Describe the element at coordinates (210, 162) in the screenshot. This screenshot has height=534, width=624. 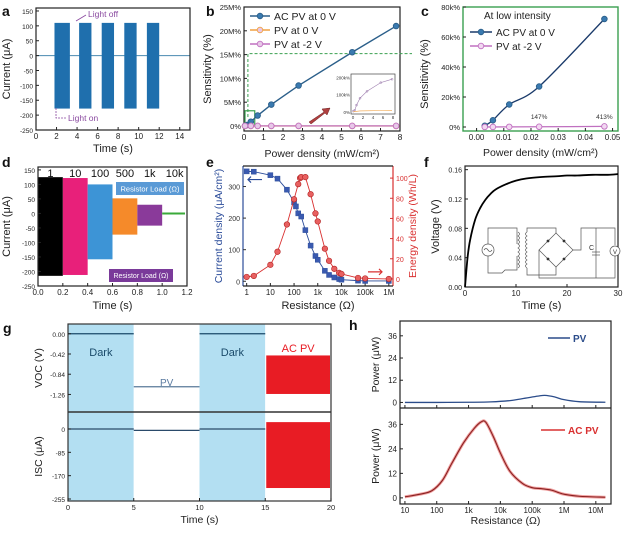
I see `panel-label-e: e` at that location.